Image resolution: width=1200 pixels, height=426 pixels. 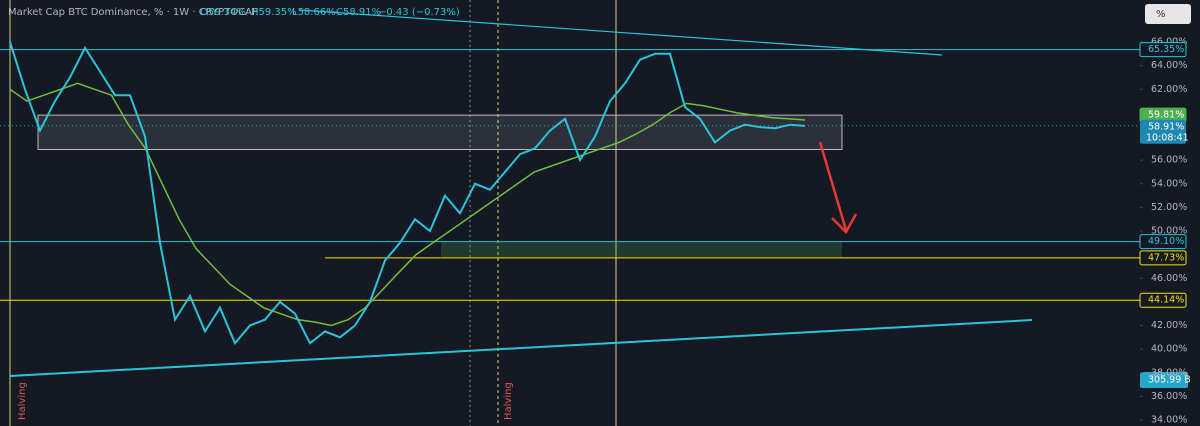 I want to click on countdown: 10:08:41, so click(x=1167, y=137).